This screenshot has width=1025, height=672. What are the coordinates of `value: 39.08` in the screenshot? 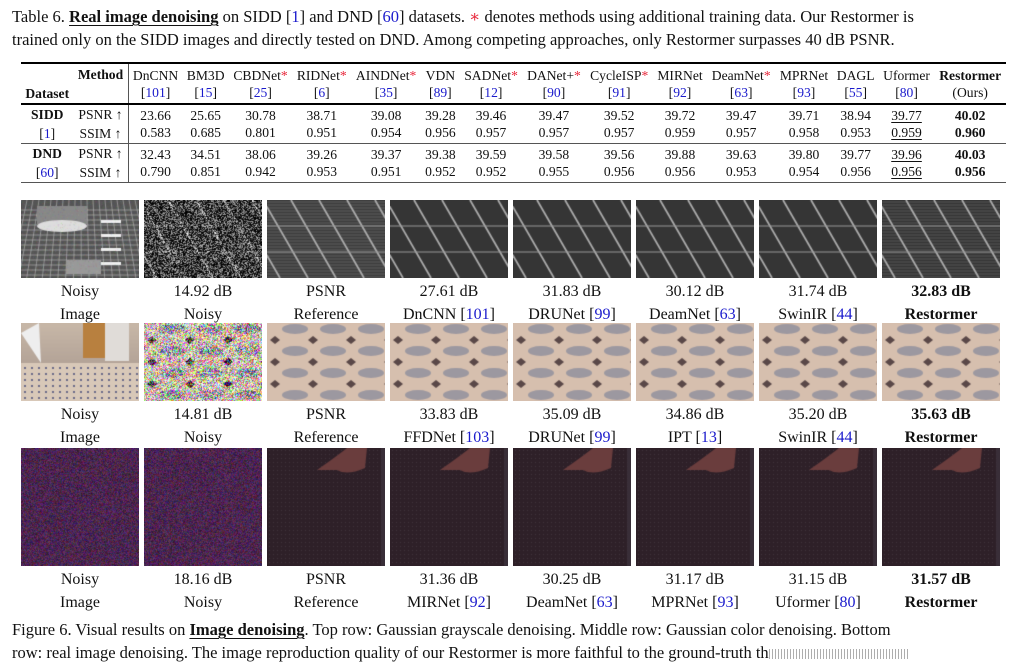 It's located at (386, 115).